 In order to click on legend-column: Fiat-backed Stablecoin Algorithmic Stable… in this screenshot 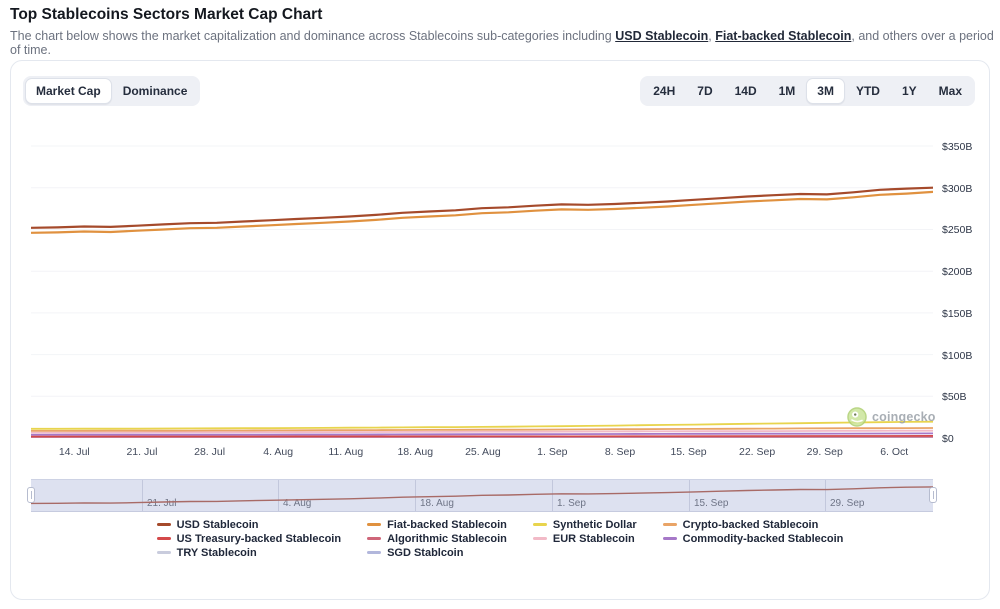, I will do `click(437, 538)`.